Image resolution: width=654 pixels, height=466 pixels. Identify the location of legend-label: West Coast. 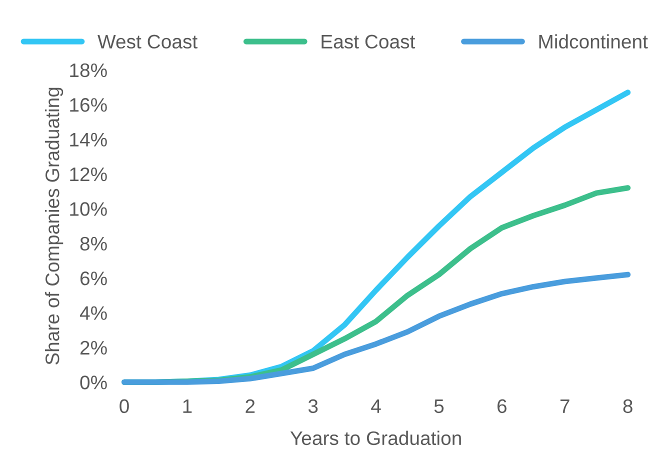
(148, 41).